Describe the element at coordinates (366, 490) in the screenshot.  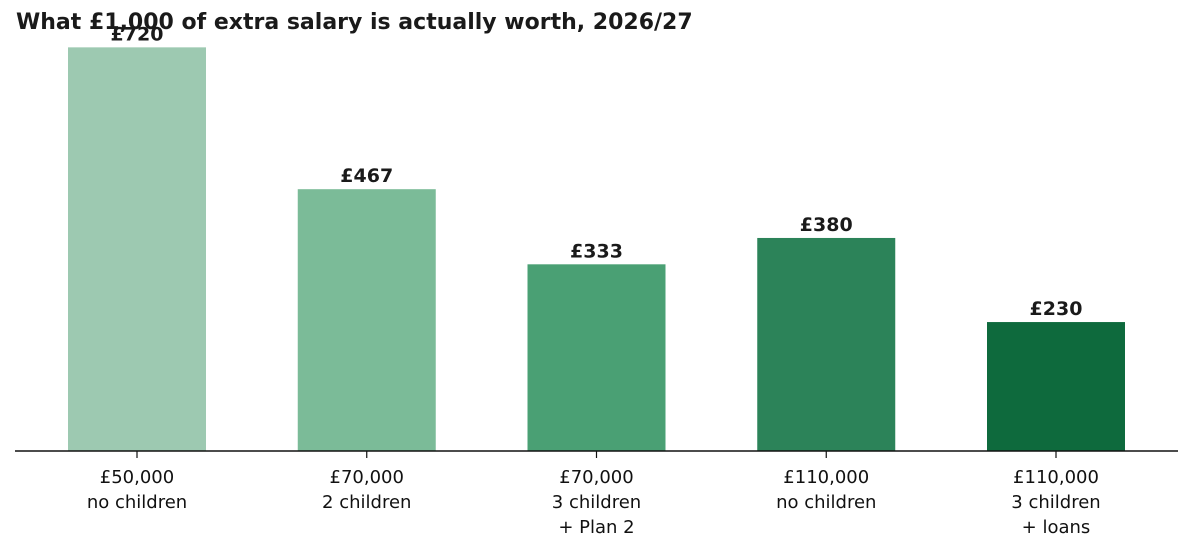
I see `x-tick-label-2: £70,000 2 children` at that location.